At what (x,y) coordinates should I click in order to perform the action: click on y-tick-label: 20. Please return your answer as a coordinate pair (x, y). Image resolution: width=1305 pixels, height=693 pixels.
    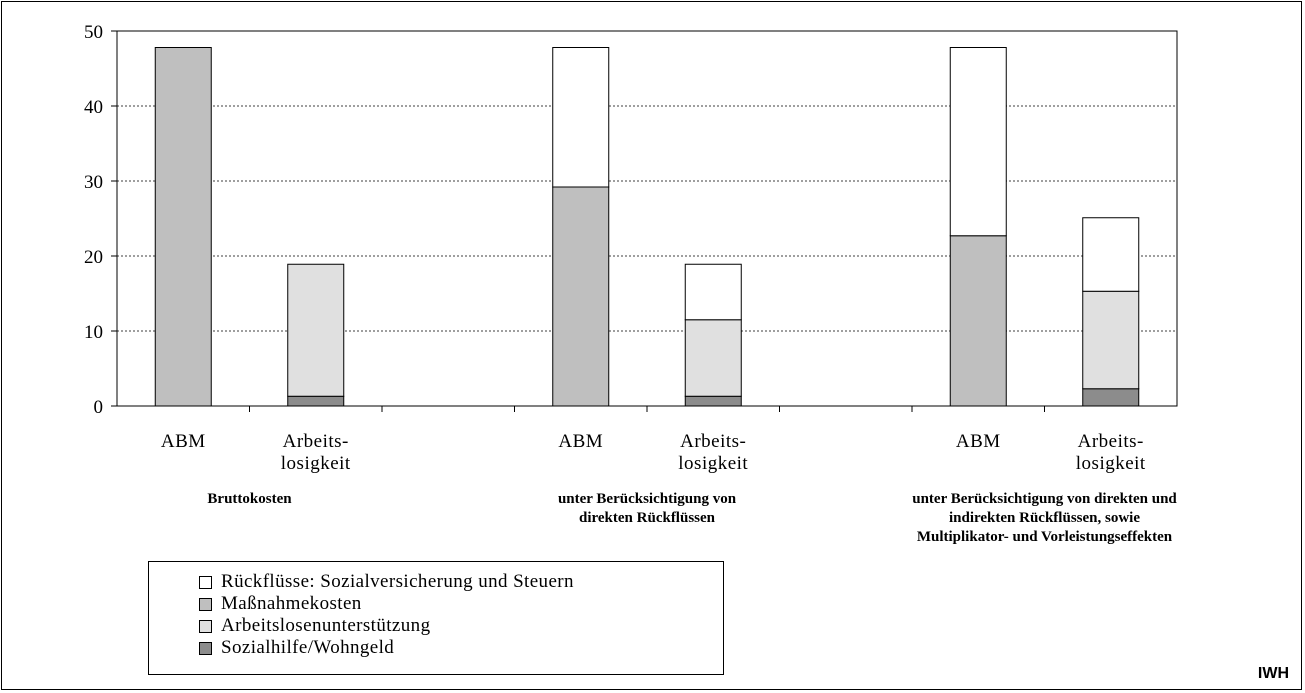
    Looking at the image, I should click on (93, 257).